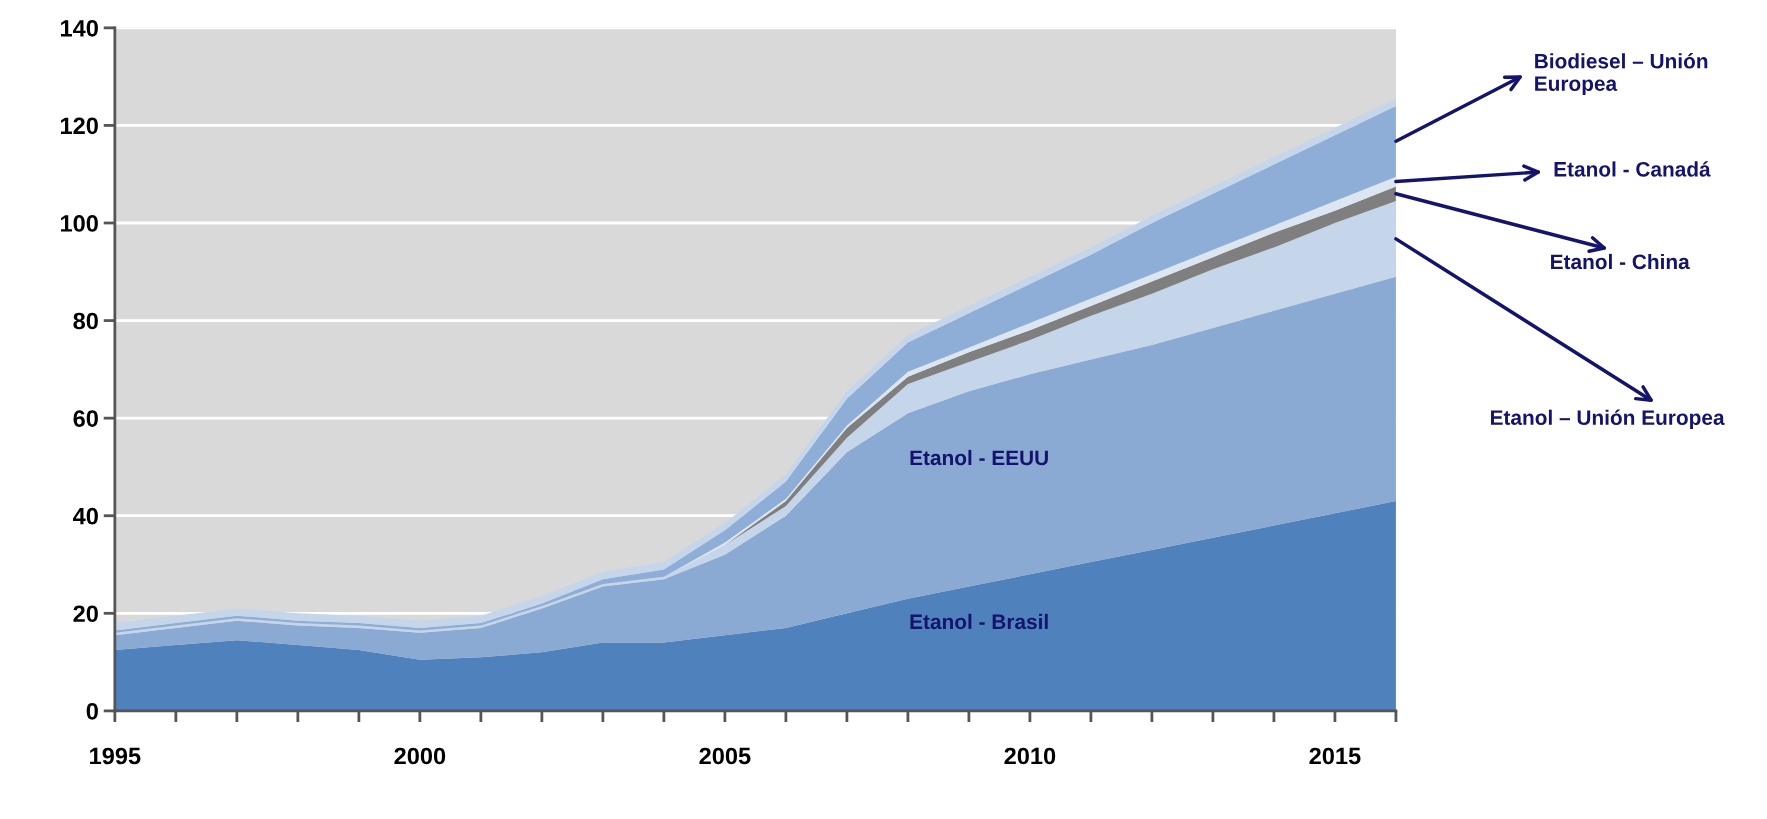  What do you see at coordinates (1335, 756) in the screenshot?
I see `x-tick-label: 2015` at bounding box center [1335, 756].